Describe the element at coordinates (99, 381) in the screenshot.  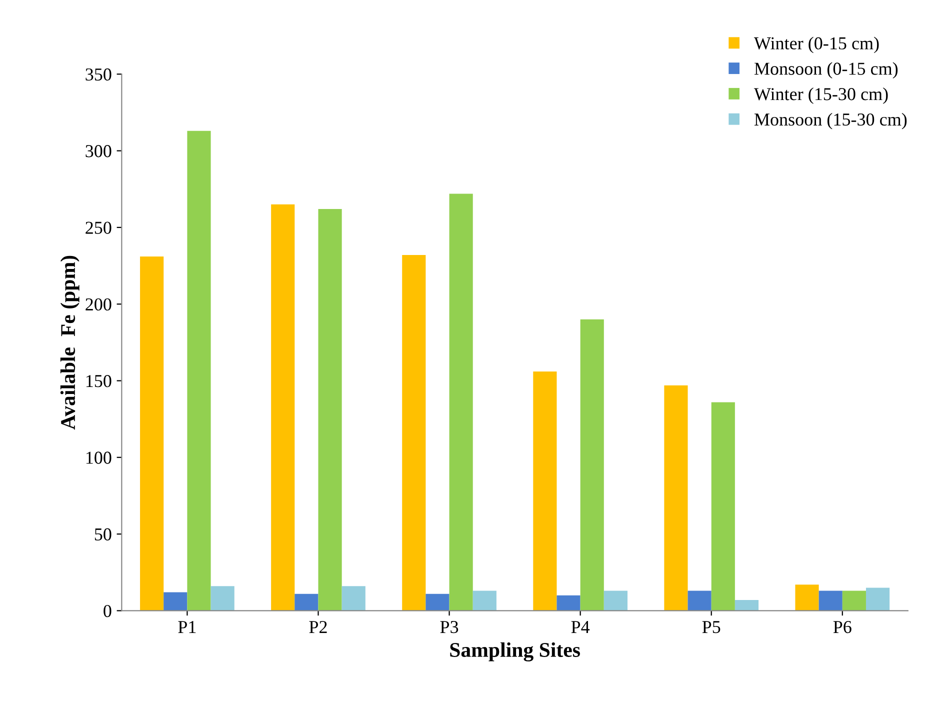
I see `y-tick-label: 150` at that location.